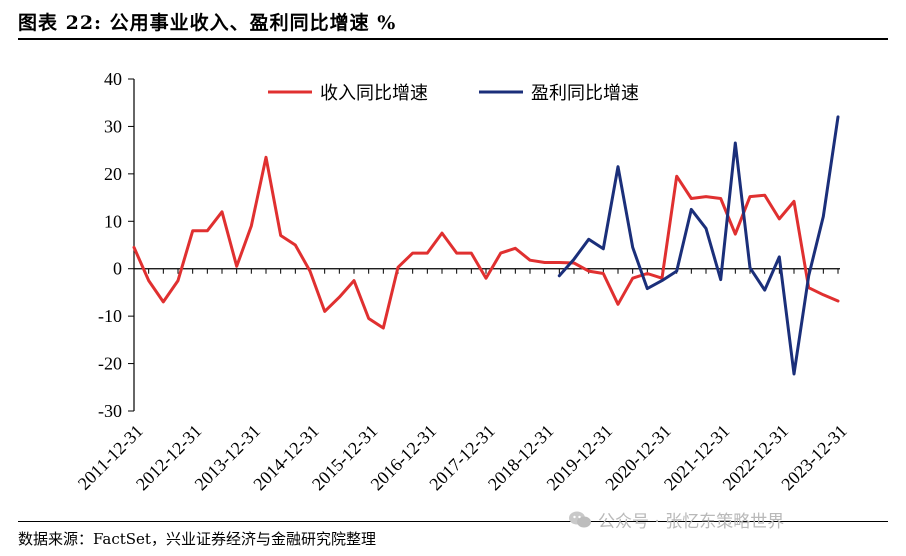 This screenshot has width=906, height=556. I want to click on y-tick-label: 20, so click(113, 174).